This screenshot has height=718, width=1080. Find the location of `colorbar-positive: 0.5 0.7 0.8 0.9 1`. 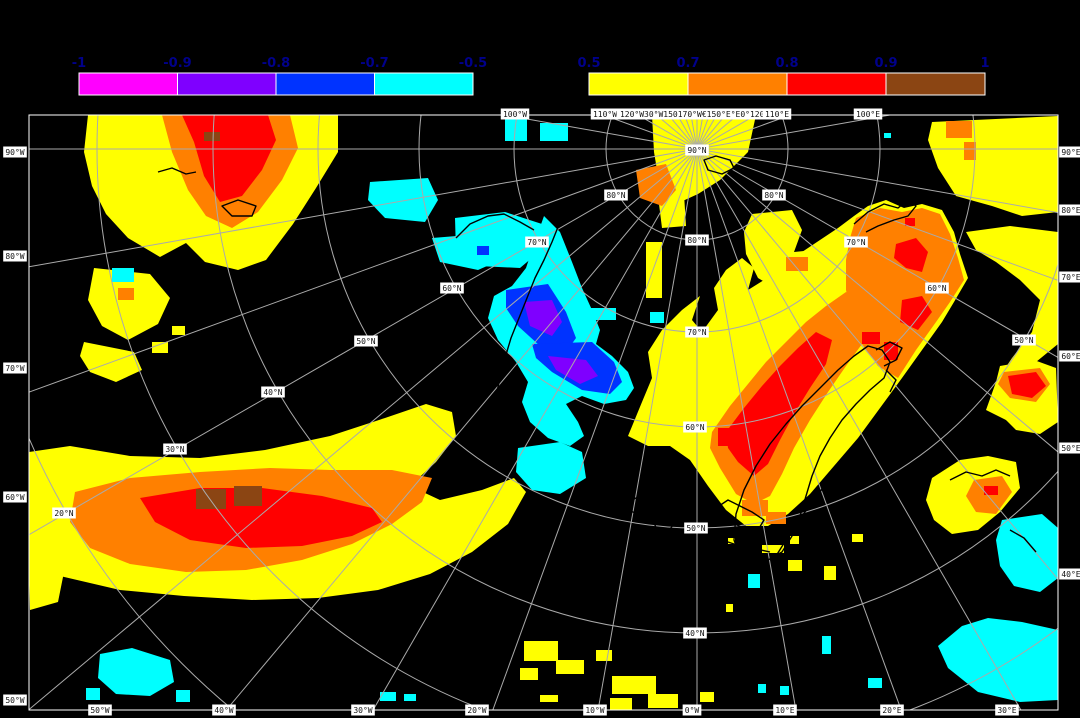

colorbar-positive: 0.5 0.7 0.8 0.9 1 is located at coordinates (783, 76).